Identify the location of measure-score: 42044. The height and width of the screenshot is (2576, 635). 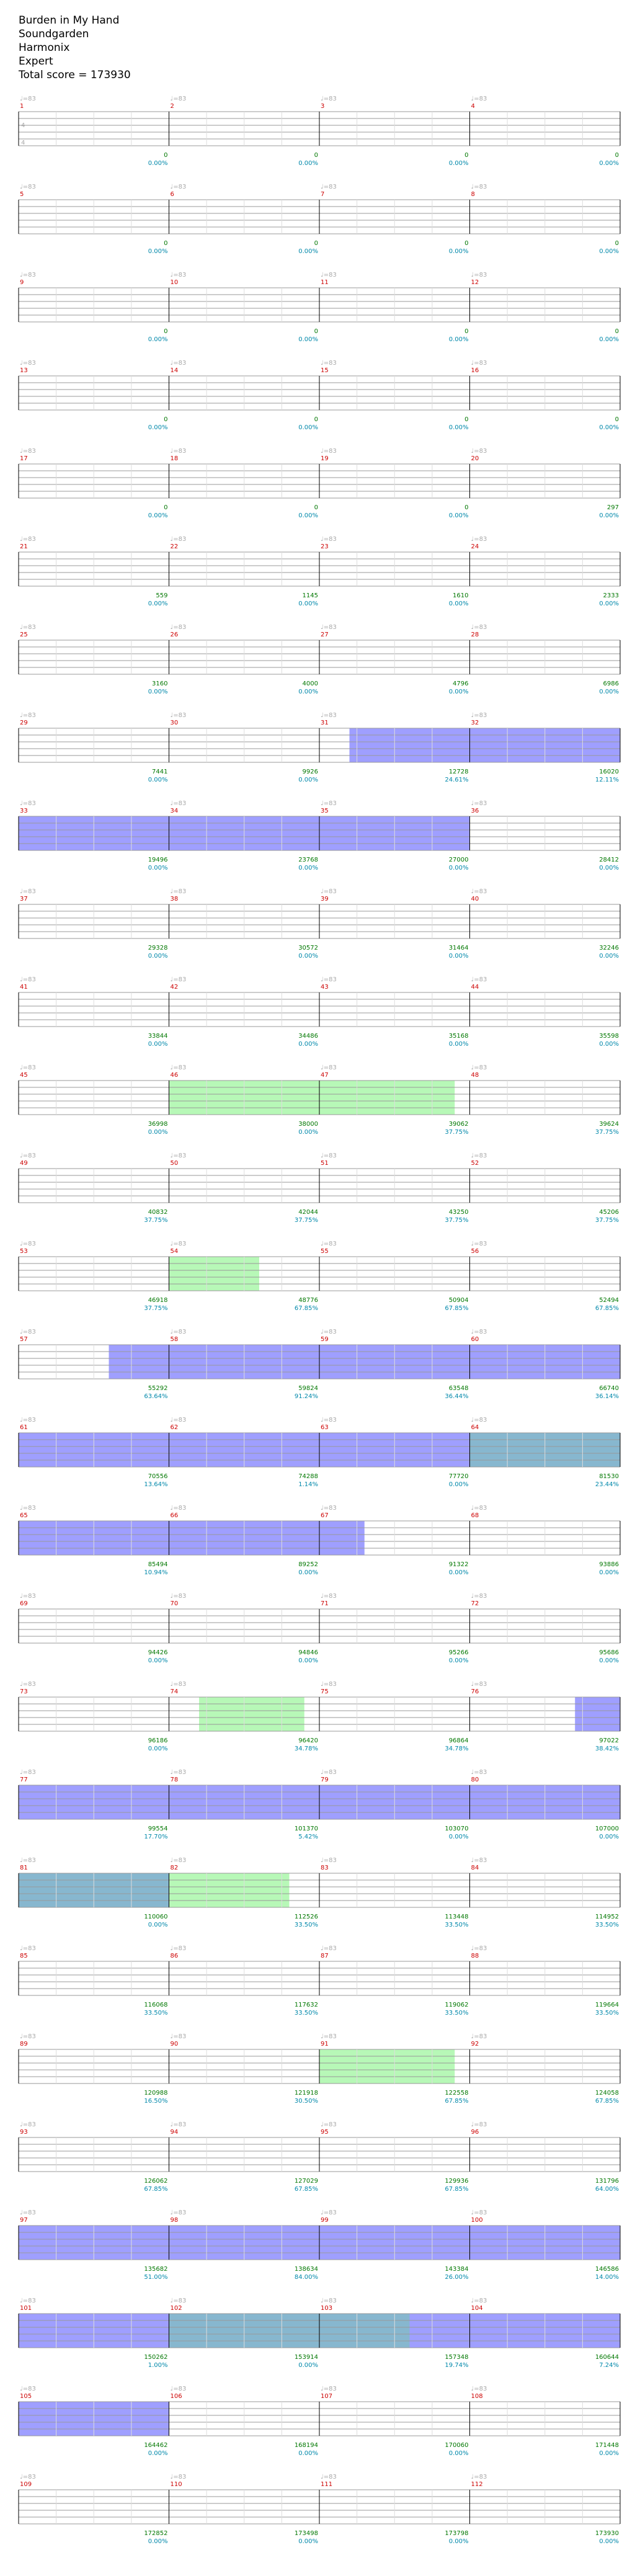
(308, 1213).